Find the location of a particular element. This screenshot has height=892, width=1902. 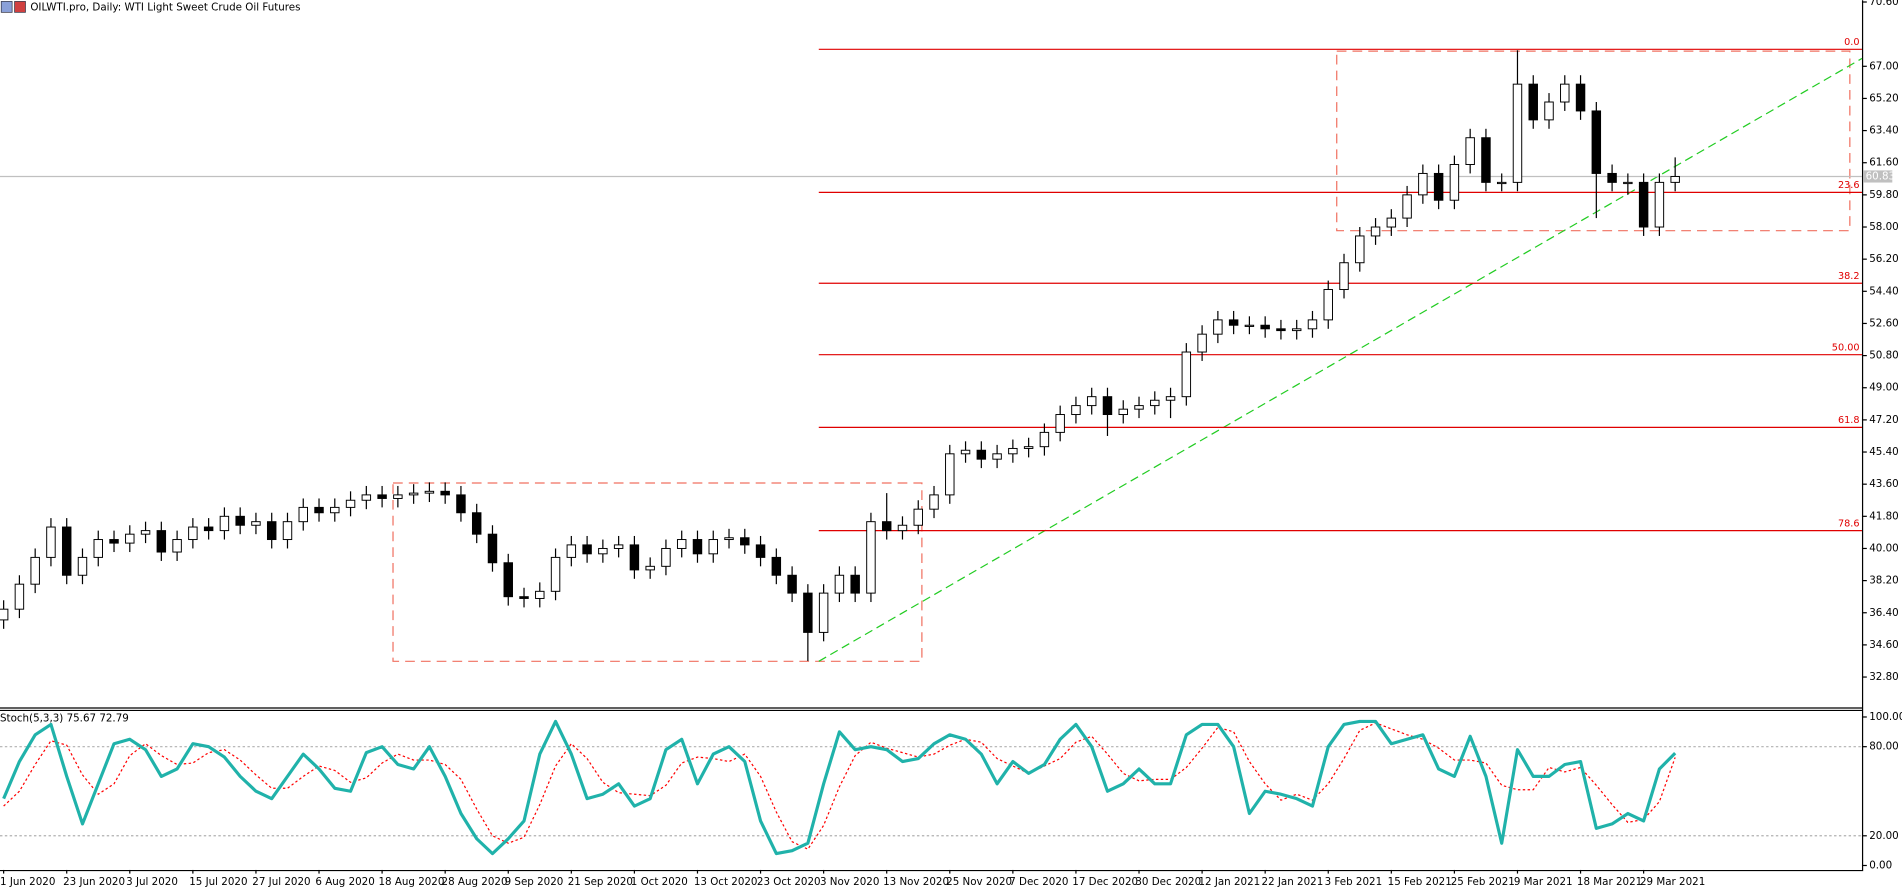

x-tick-label: 3 Feb 2021 is located at coordinates (1354, 882).